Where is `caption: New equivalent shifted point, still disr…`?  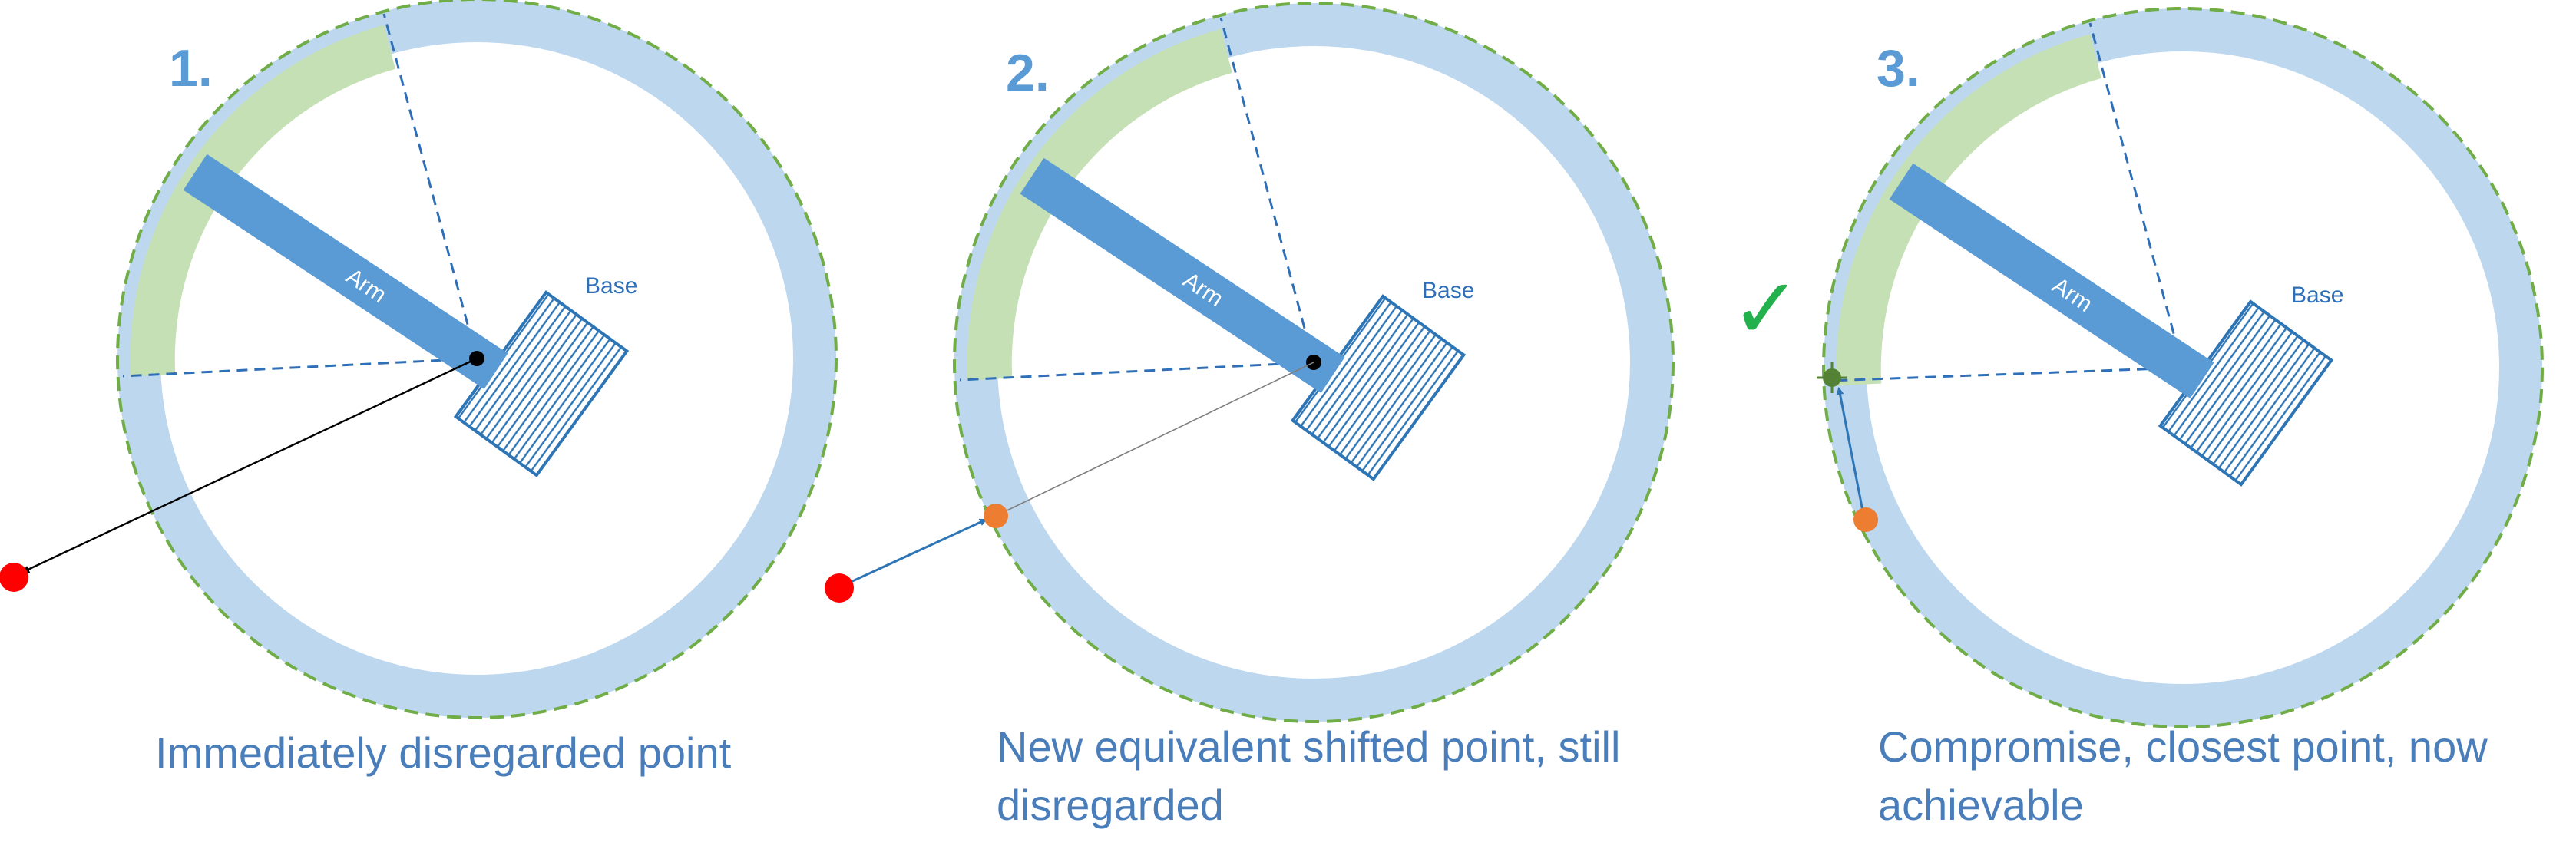 caption: New equivalent shifted point, still disr… is located at coordinates (1314, 775).